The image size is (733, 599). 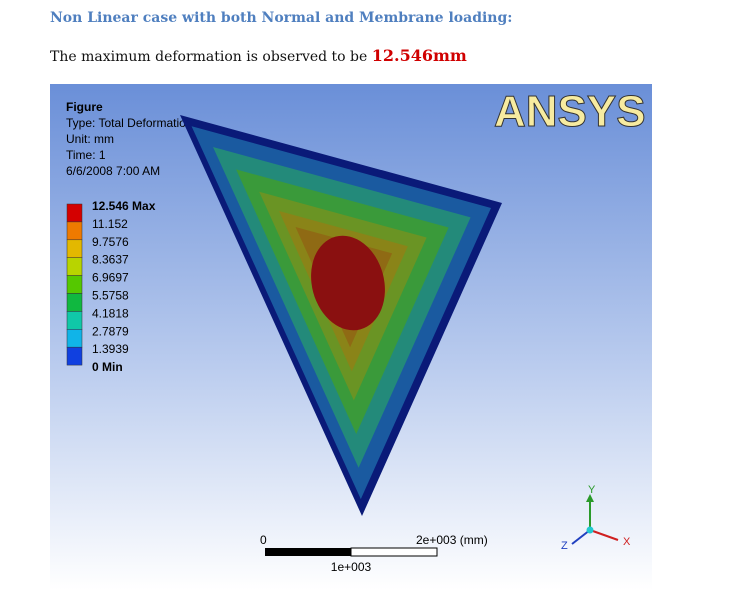 I want to click on legend-label: 12.546 Max, so click(x=124, y=206).